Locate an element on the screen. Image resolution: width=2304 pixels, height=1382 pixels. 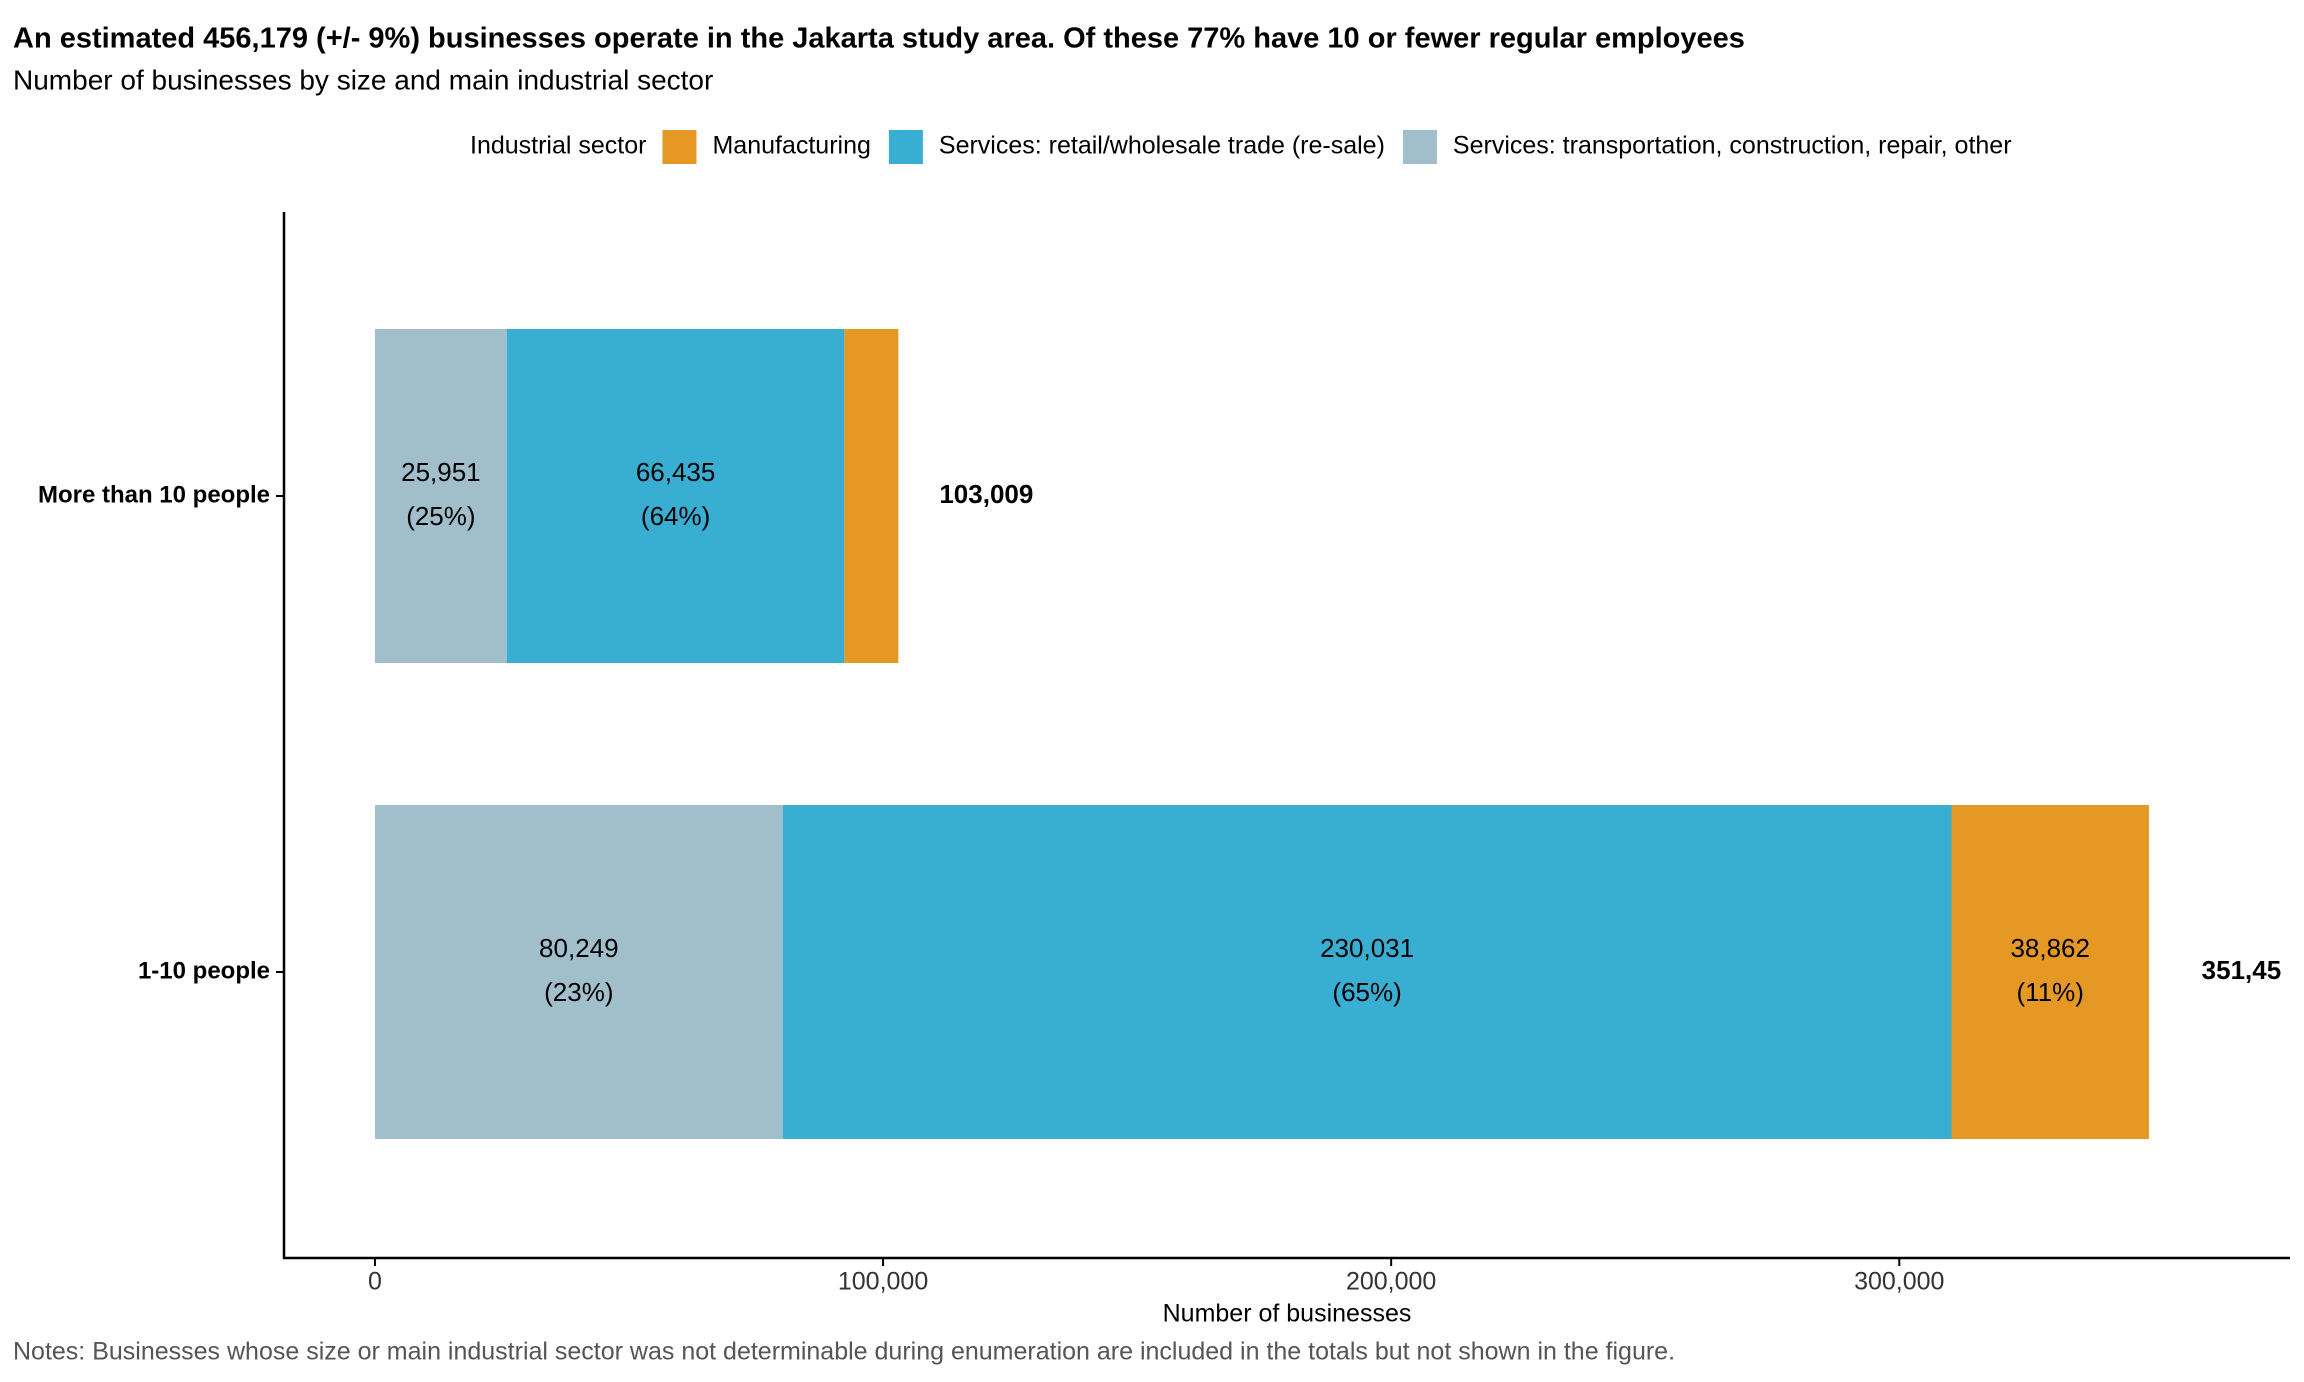
x-tick-label: 300,000 is located at coordinates (1899, 1282).